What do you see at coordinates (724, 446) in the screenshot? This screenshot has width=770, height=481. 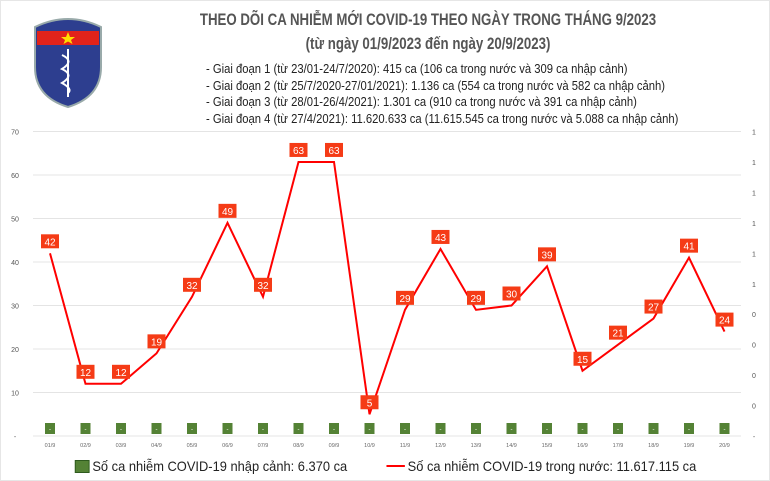 I see `x-axis-tick: 20/9` at bounding box center [724, 446].